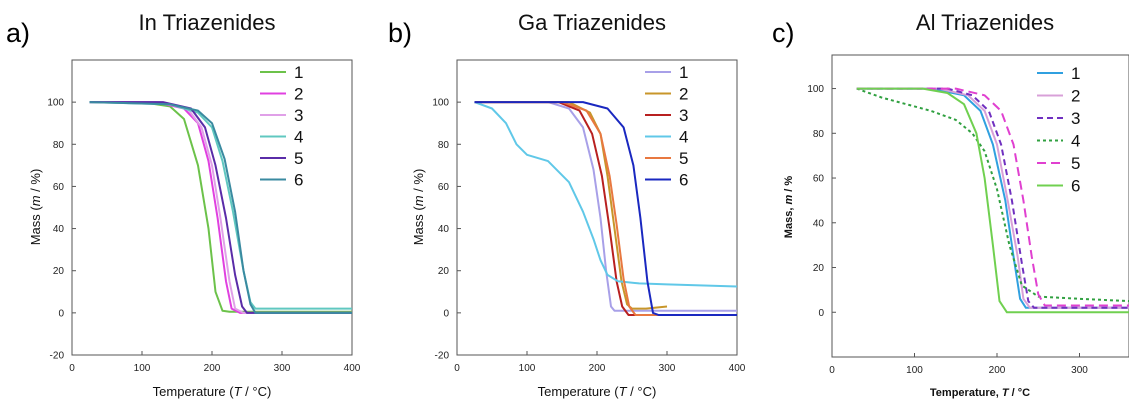 Image resolution: width=1129 pixels, height=404 pixels. Describe the element at coordinates (18, 33) in the screenshot. I see `panel-label: a)` at that location.